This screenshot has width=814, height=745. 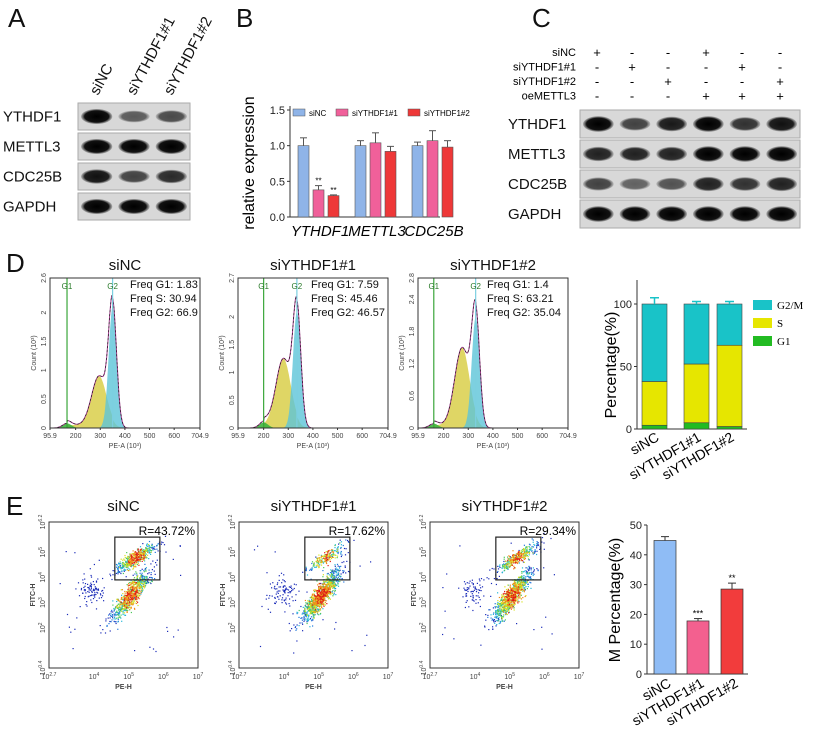 I want to click on x-tick-label: 200, so click(x=444, y=436).